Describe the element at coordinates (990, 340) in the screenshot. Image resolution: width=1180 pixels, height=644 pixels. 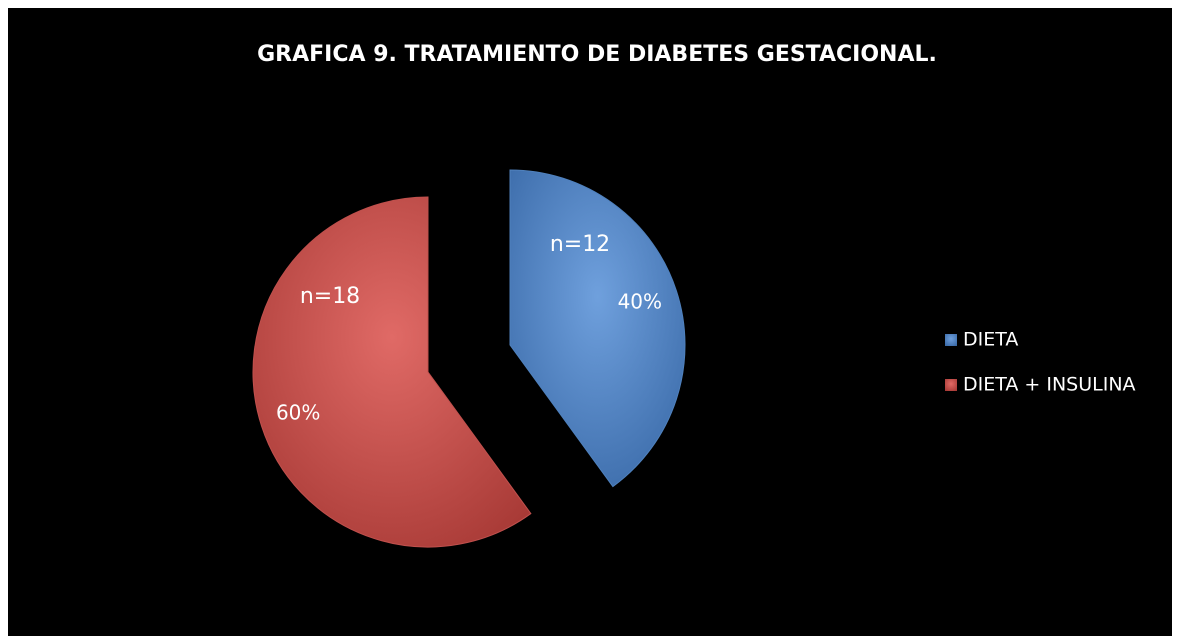
I see `legend-label: DIETA` at that location.